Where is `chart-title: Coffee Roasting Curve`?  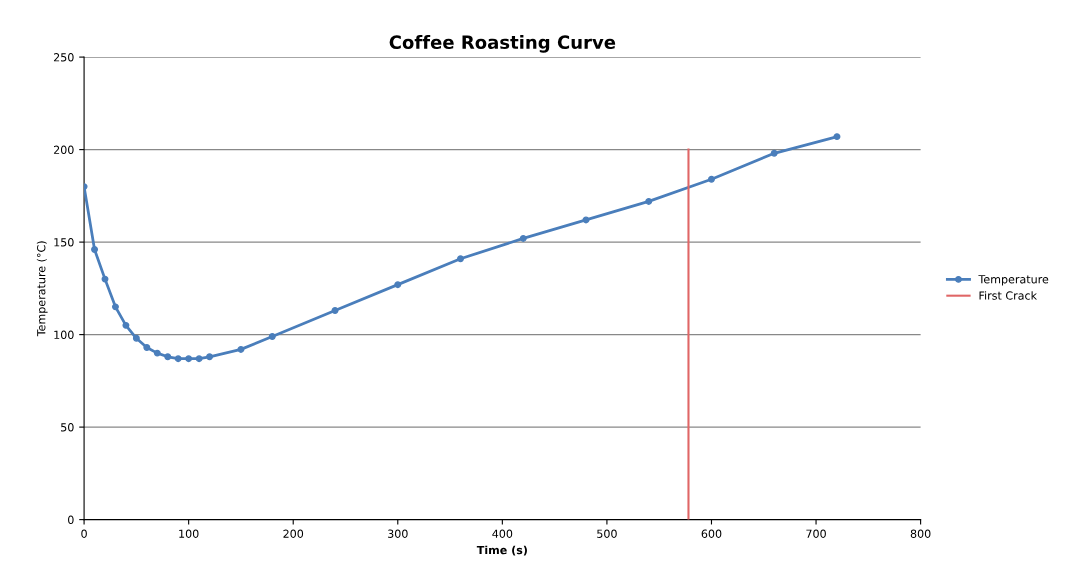
chart-title: Coffee Roasting Curve is located at coordinates (502, 44).